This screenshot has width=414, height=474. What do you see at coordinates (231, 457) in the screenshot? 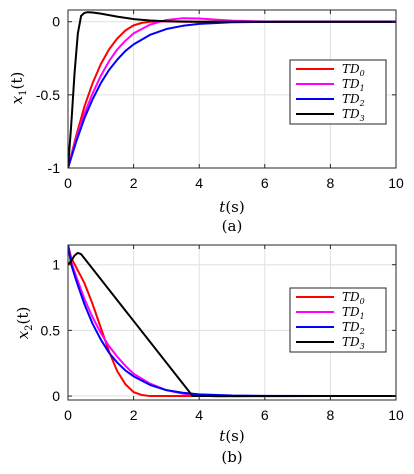
I see `panel-label: (b)` at bounding box center [231, 457].